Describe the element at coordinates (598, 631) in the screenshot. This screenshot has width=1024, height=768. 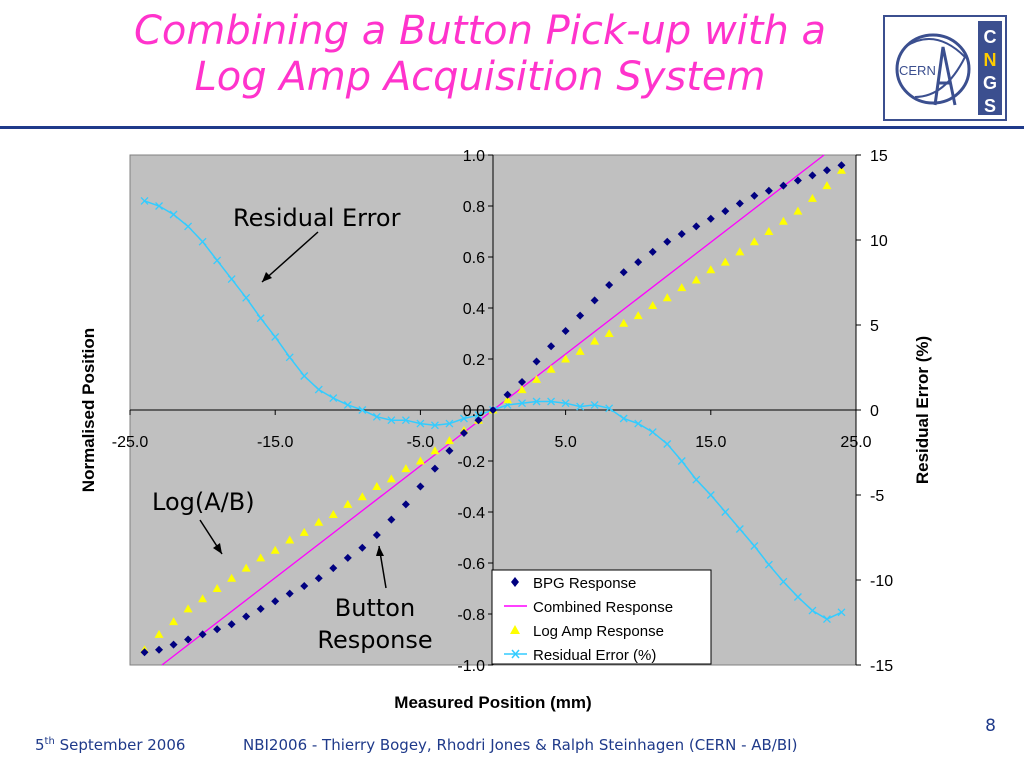
I see `legend-label-logamp: Log Amp Response` at that location.